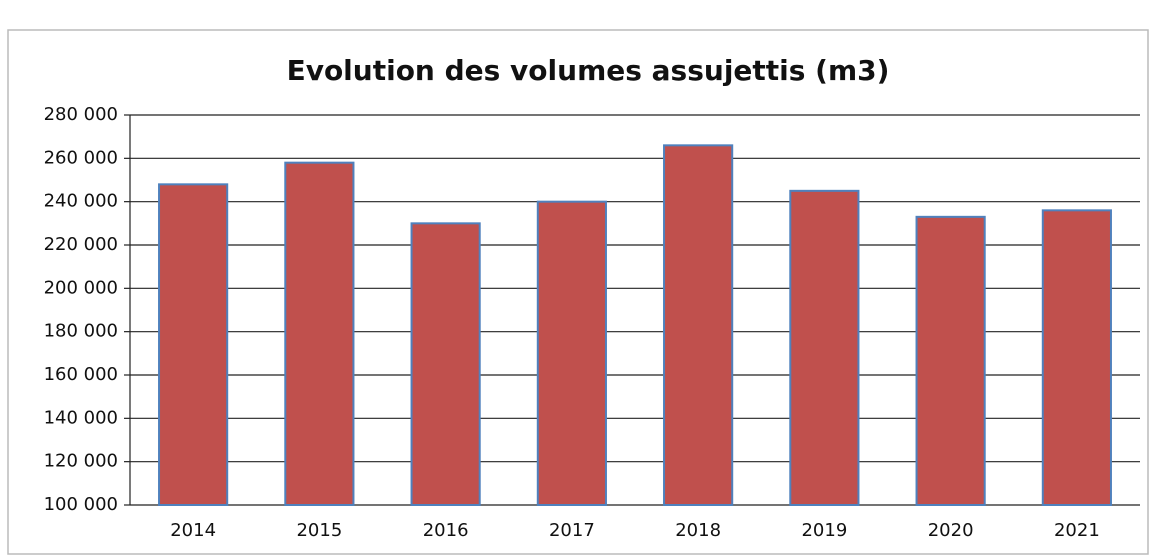 The height and width of the screenshot is (556, 1152). What do you see at coordinates (81, 114) in the screenshot?
I see `y-tick-label: 280 000` at bounding box center [81, 114].